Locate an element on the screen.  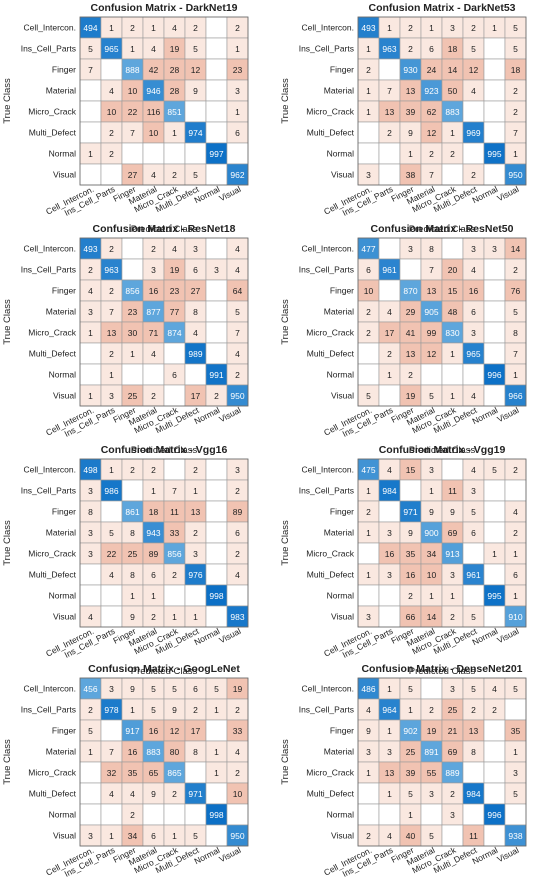
cell-value: 40 is located at coordinates (411, 836).